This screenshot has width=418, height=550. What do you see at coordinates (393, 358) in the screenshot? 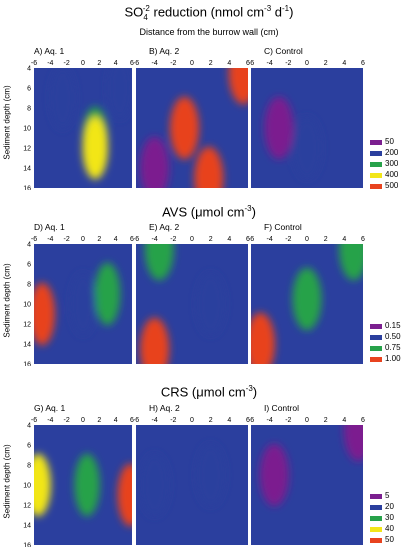
I see `legend-label: 1.00` at bounding box center [393, 358].